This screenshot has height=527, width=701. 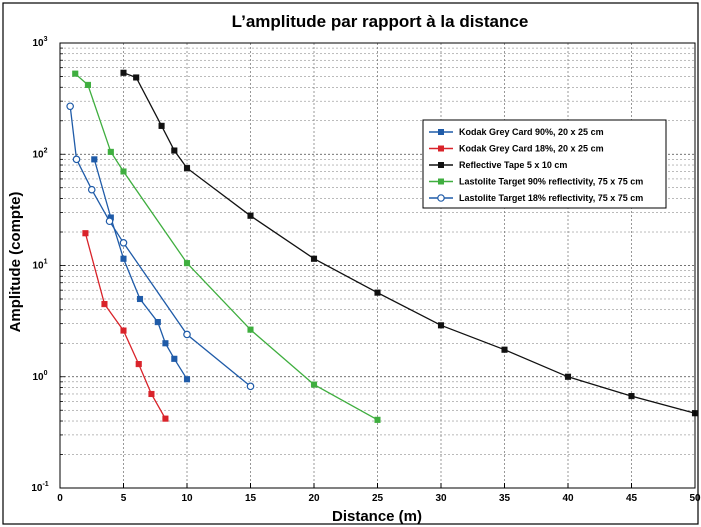 What do you see at coordinates (505, 498) in the screenshot?
I see `x-tick-label: 35` at bounding box center [505, 498].